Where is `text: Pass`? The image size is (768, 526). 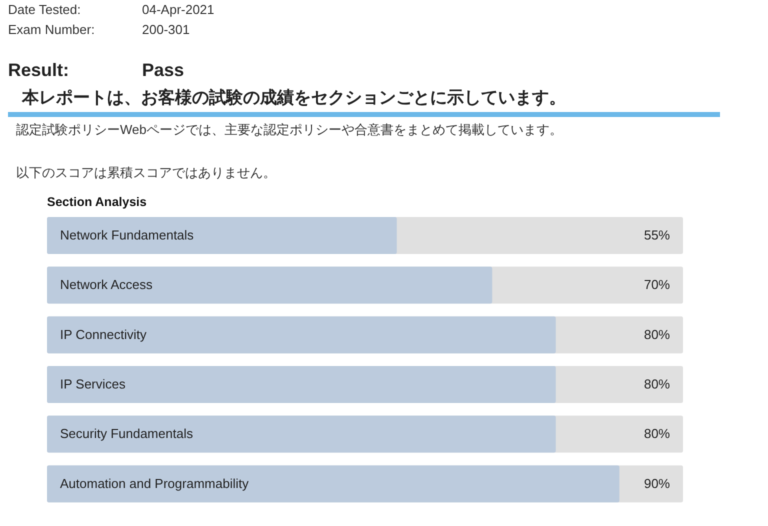 text: Pass is located at coordinates (163, 70).